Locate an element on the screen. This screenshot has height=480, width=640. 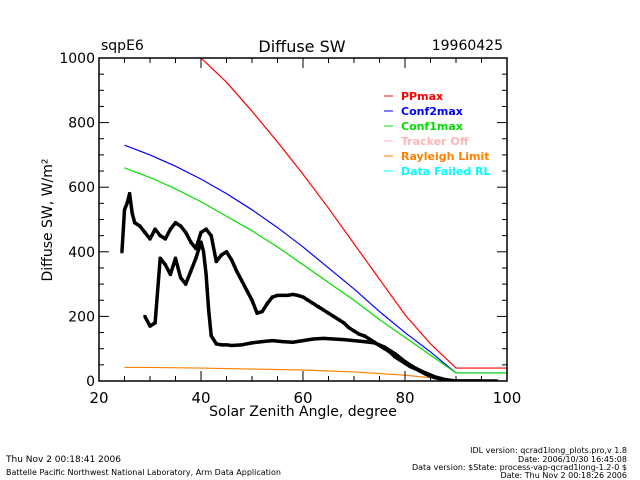
x-axis-label: Solar Zenith Angle, degree is located at coordinates (303, 412).